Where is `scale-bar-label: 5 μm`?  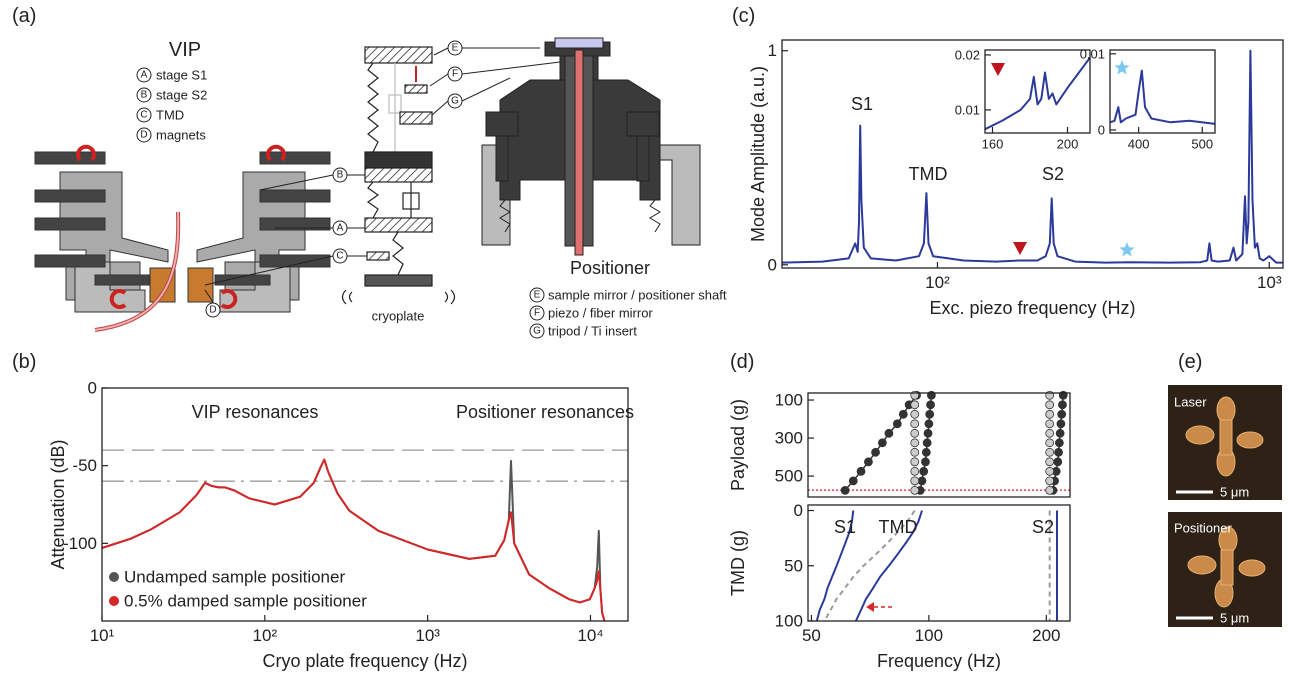
scale-bar-label: 5 μm is located at coordinates (1234, 618).